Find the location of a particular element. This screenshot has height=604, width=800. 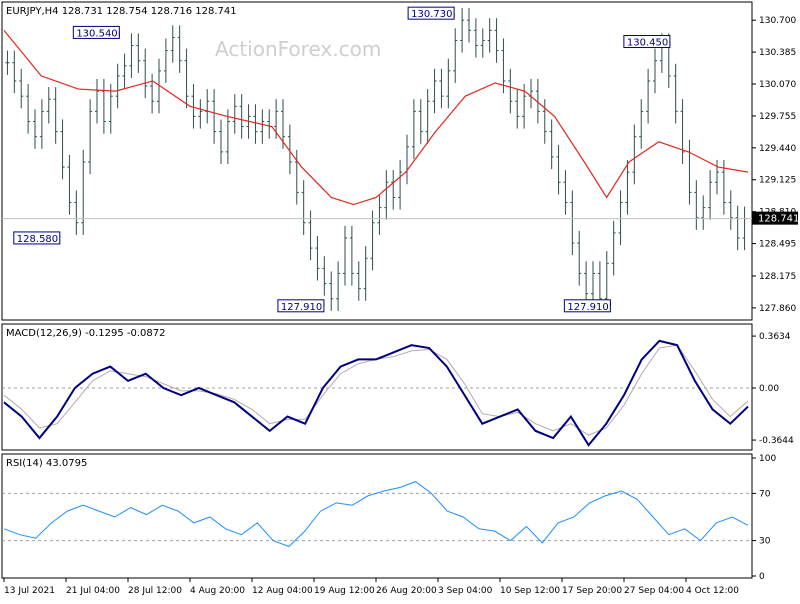

price-tick-label: 127.860 is located at coordinates (777, 309).